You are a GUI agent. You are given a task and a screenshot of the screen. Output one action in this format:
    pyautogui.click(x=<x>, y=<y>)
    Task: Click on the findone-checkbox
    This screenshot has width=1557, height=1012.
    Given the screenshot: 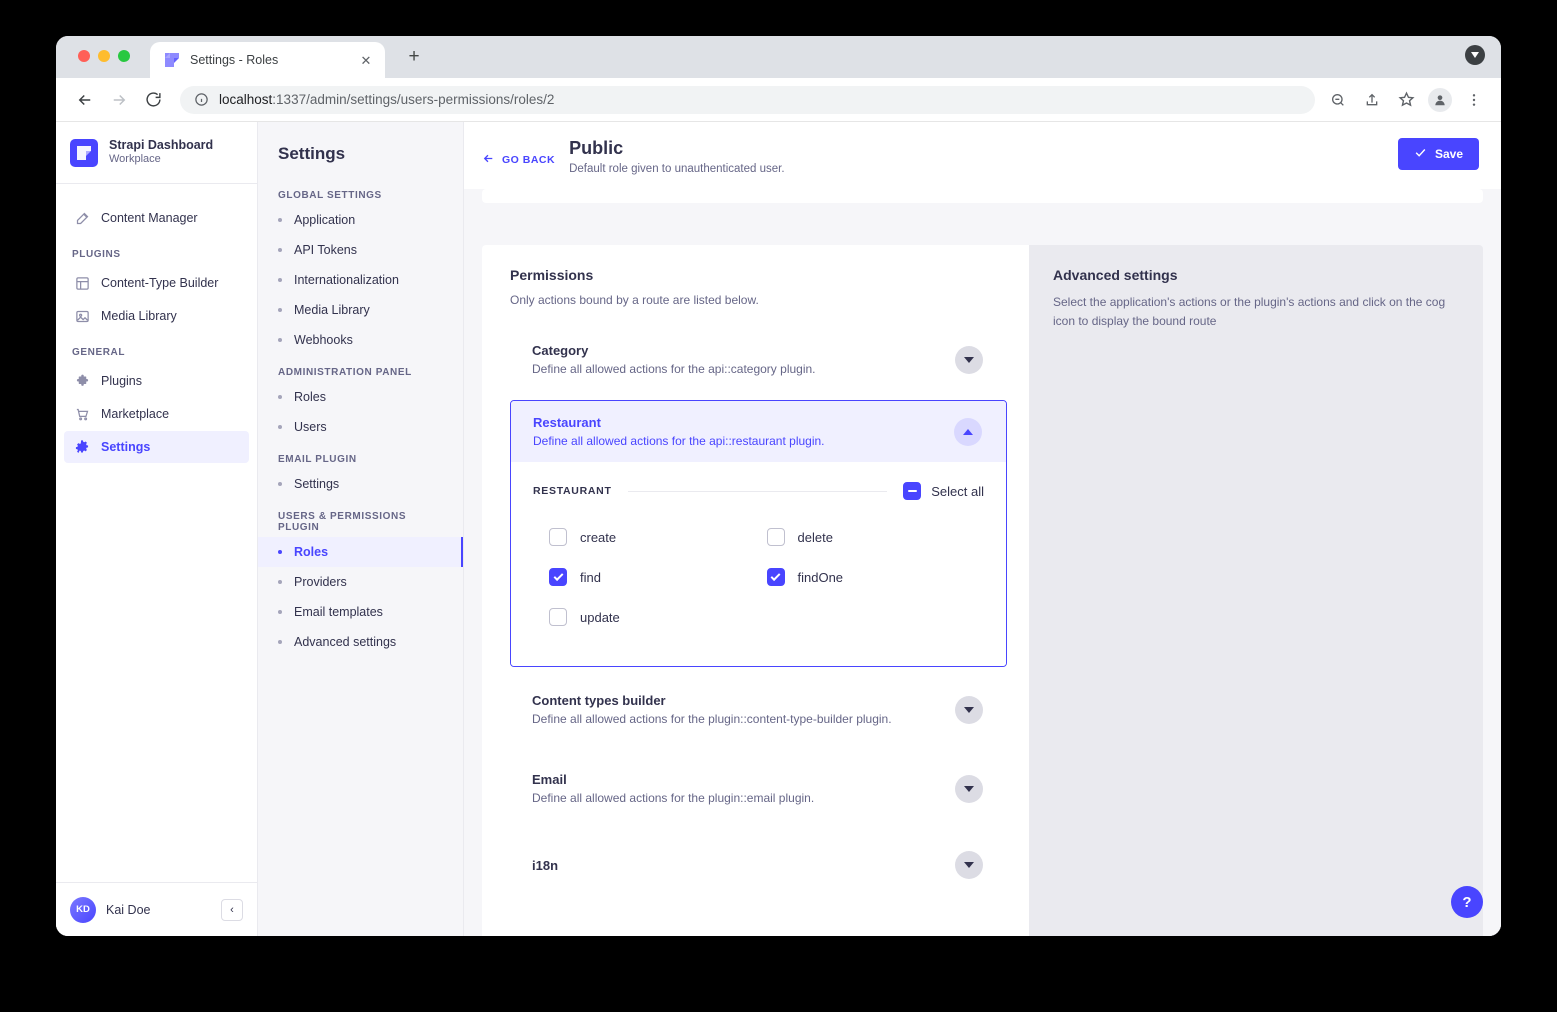 What is the action you would take?
    pyautogui.click(x=775, y=577)
    